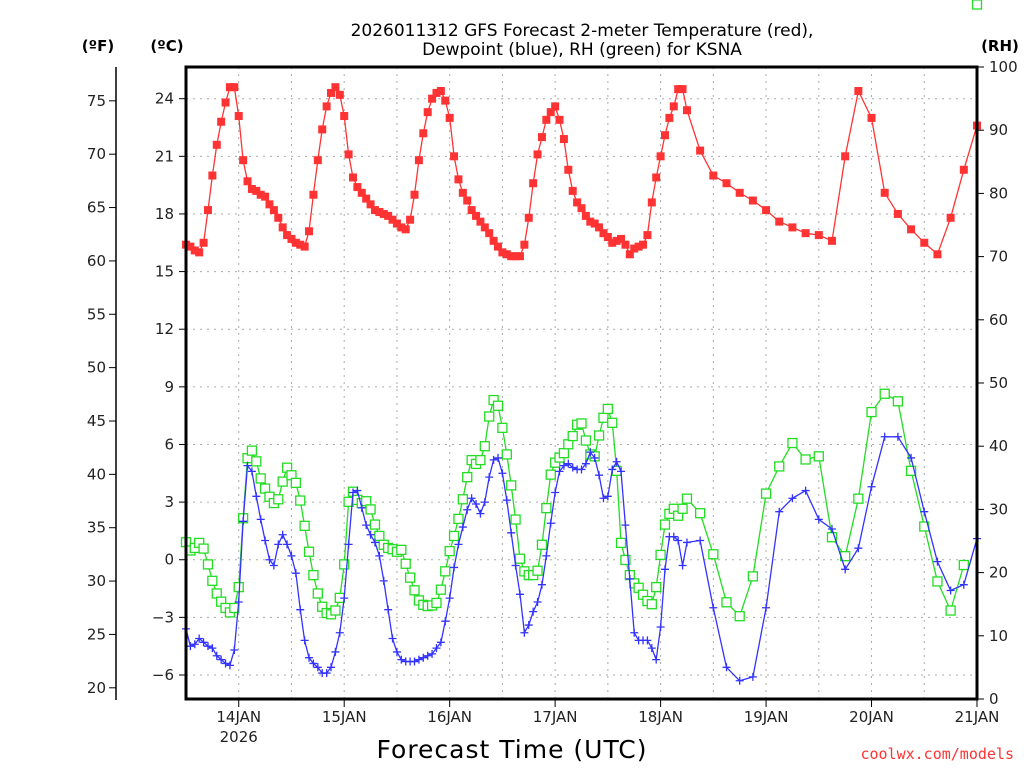  I want to click on rh-tick-label: 50, so click(998, 383).